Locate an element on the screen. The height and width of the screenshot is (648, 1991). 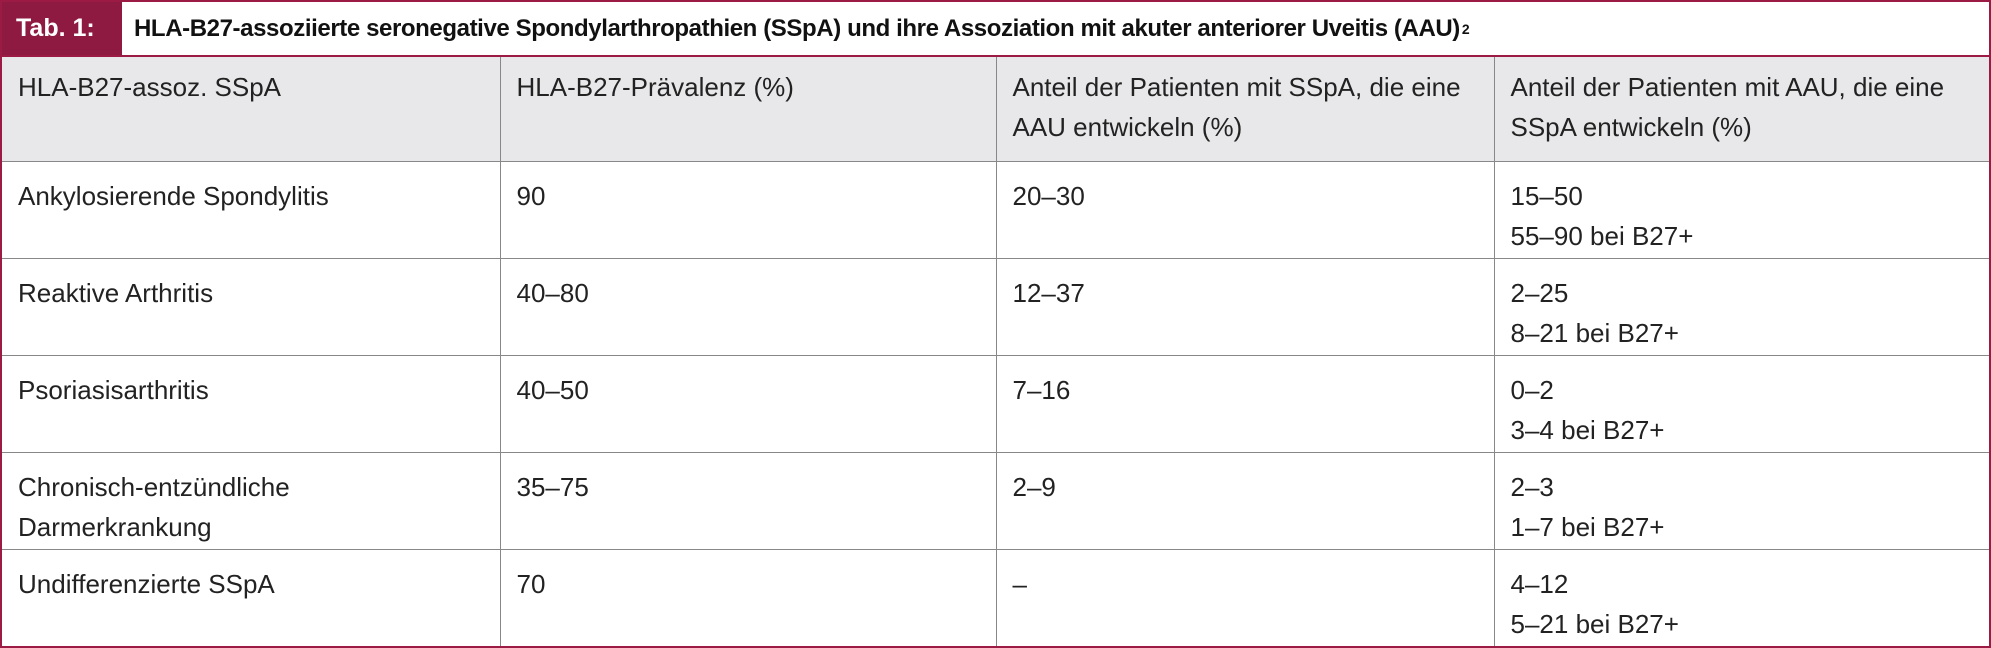
reference: 2 is located at coordinates (1465, 28).